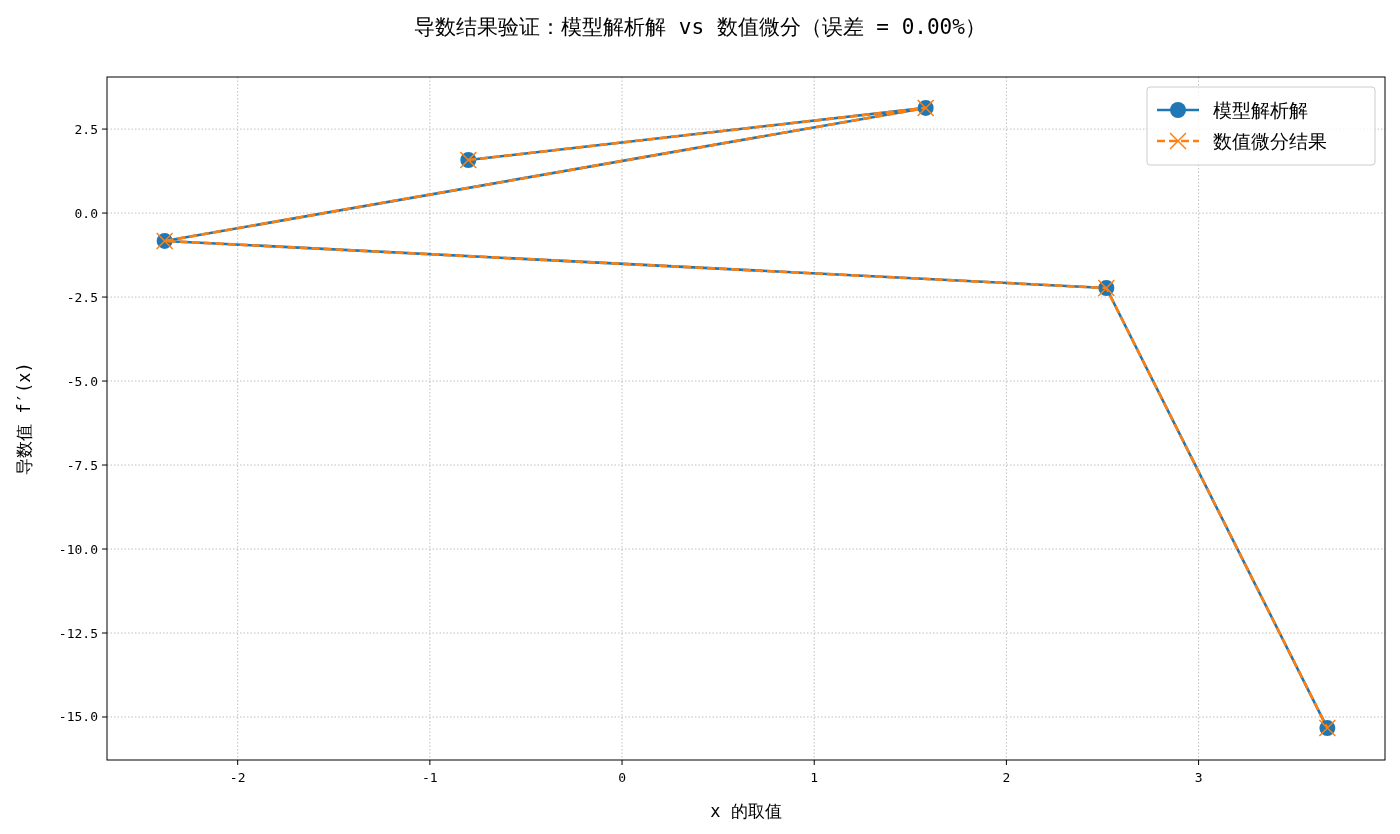  What do you see at coordinates (78, 633) in the screenshot?
I see `y-tick-label: -12.5` at bounding box center [78, 633].